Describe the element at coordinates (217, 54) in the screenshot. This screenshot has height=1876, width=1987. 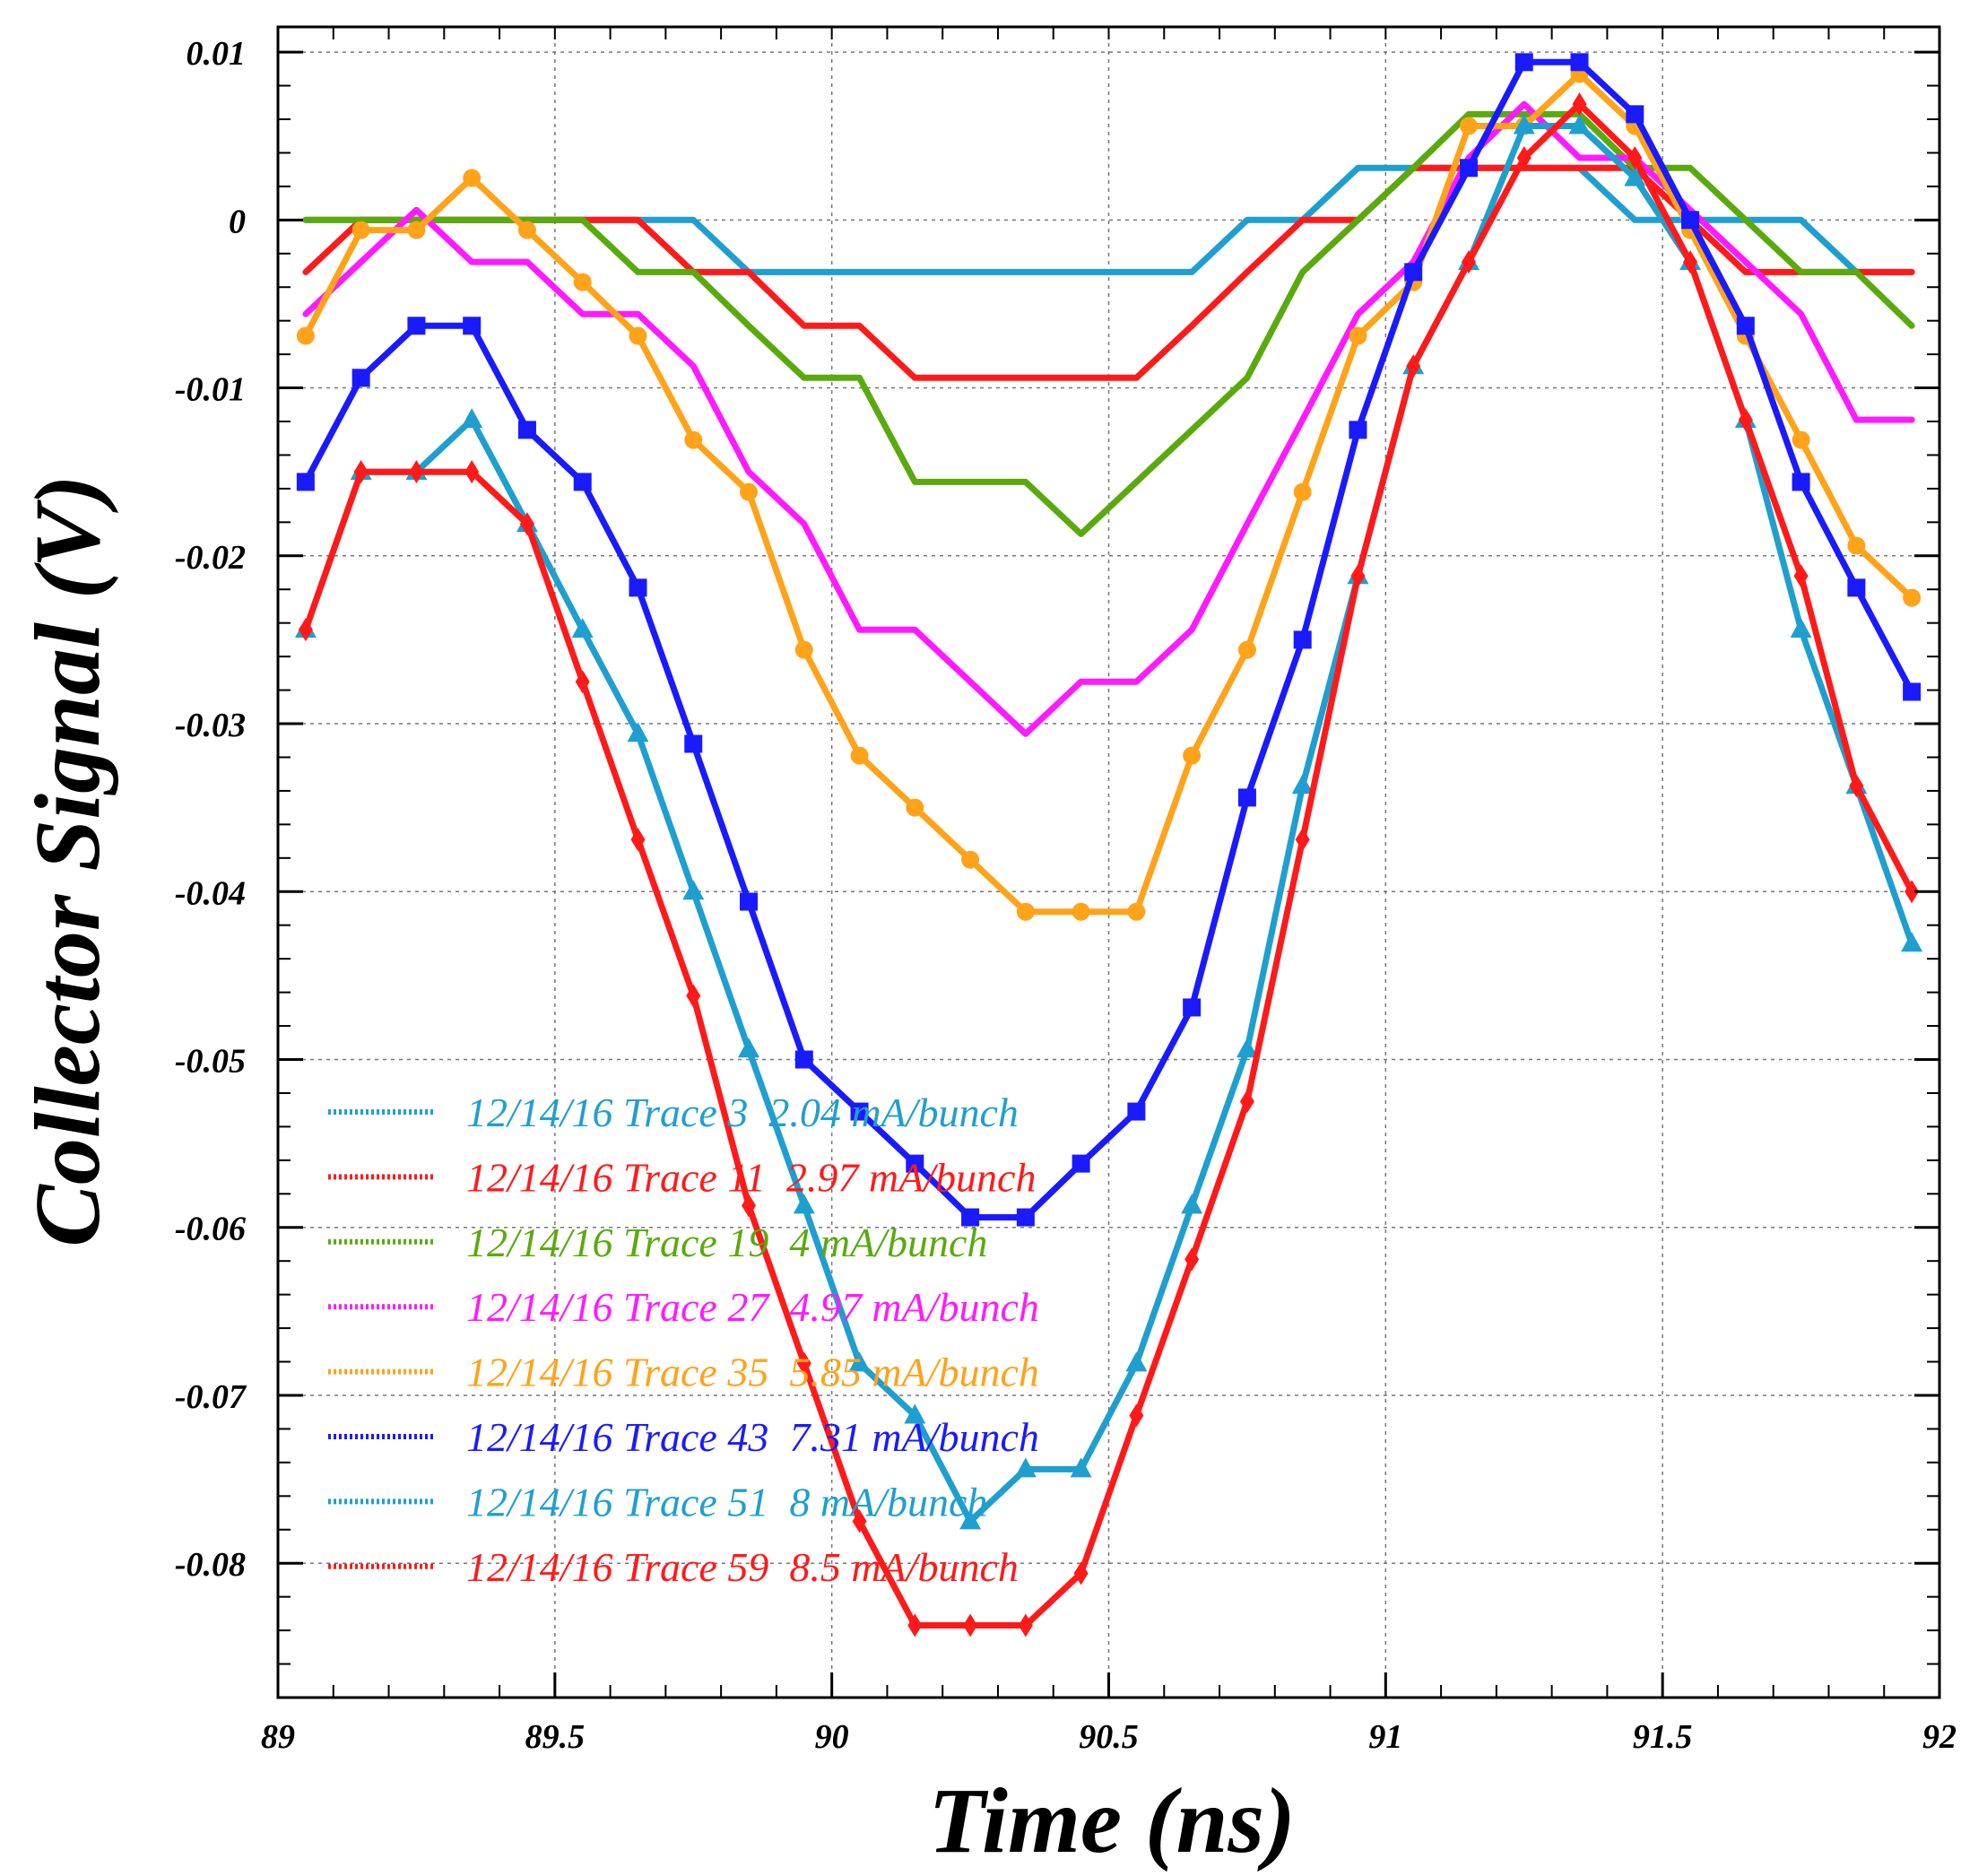
I see `y-tick-label: 0.01` at that location.